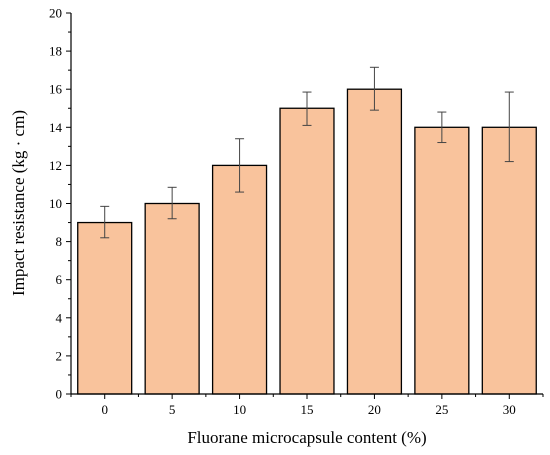 This screenshot has width=550, height=455. I want to click on y-ticks-group: 0 2 4 6 8 10 12 14 16 18 20, so click(60, 204).